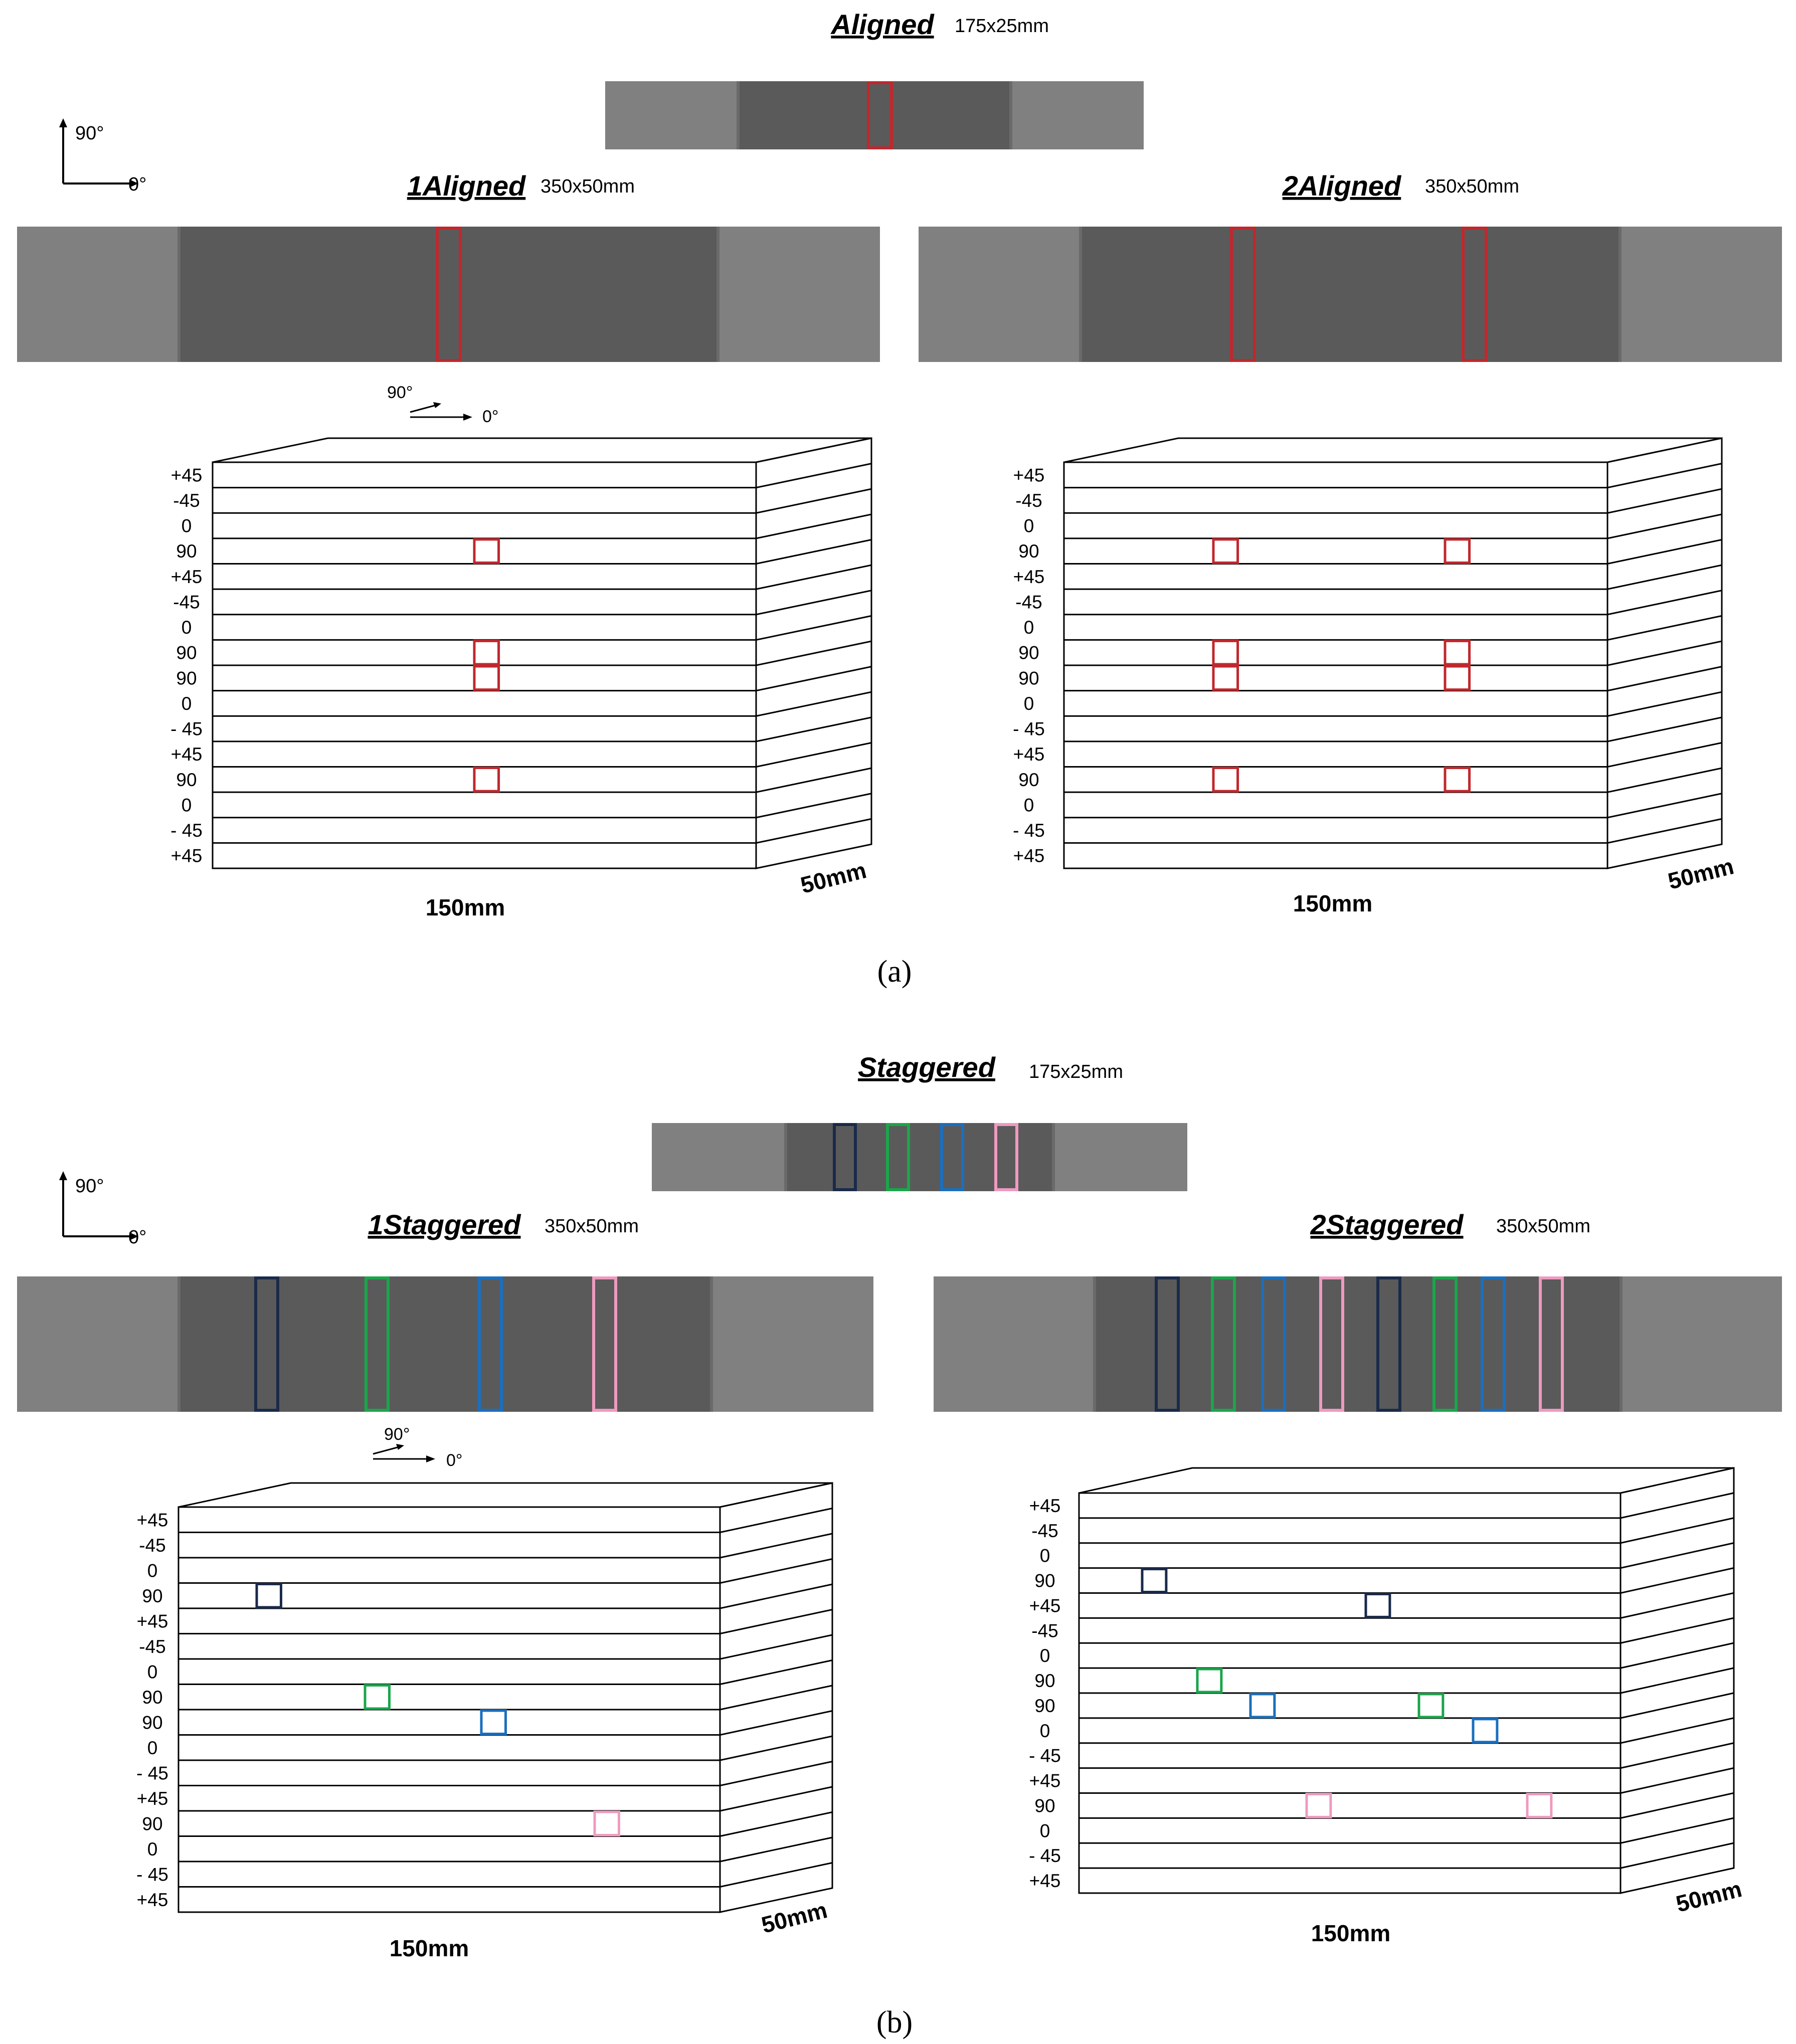  I want to click on panel-1staggered: 1Staggered 350x50mm, so click(445, 1310).